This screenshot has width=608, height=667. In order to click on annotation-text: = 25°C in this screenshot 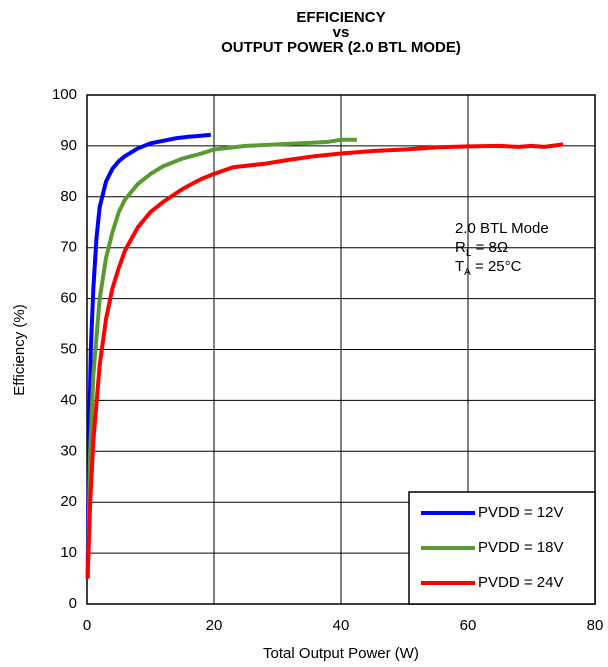, I will do `click(496, 266)`.